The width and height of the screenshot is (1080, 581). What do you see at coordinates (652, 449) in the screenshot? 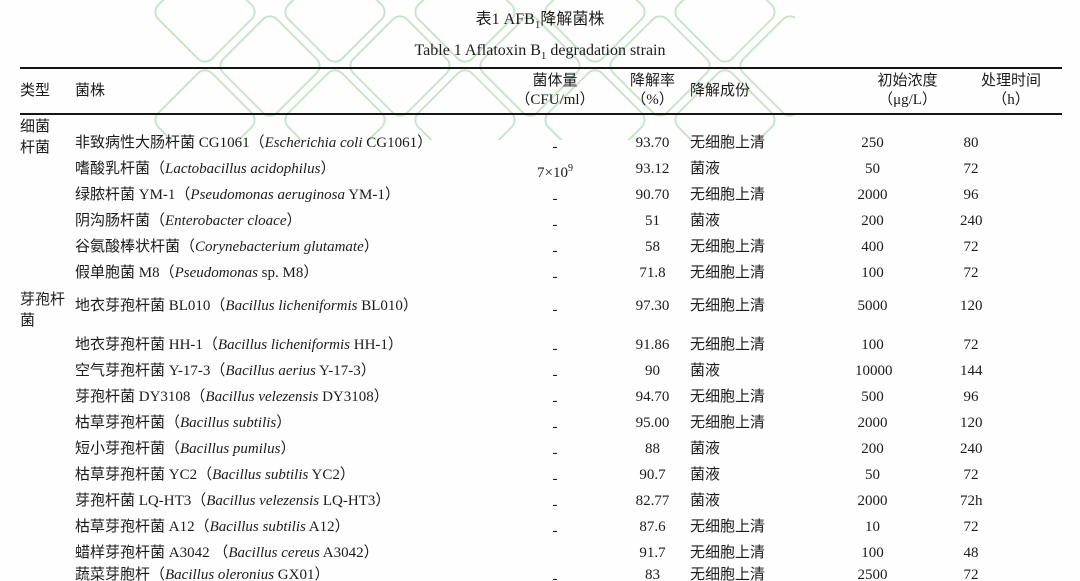
I see `degradation-rate-cell: 88` at bounding box center [652, 449].